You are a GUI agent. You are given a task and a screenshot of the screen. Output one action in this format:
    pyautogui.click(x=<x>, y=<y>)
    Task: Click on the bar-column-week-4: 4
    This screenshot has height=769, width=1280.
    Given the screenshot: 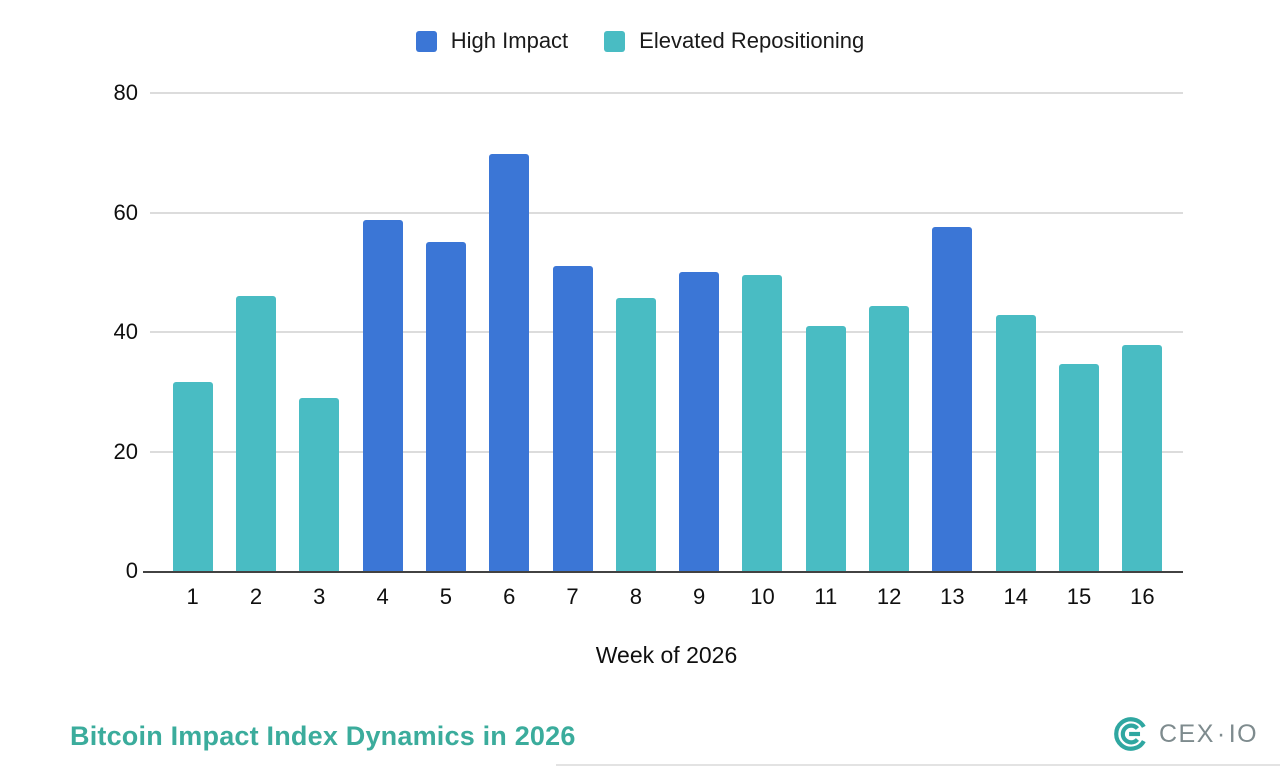 What is the action you would take?
    pyautogui.click(x=382, y=351)
    